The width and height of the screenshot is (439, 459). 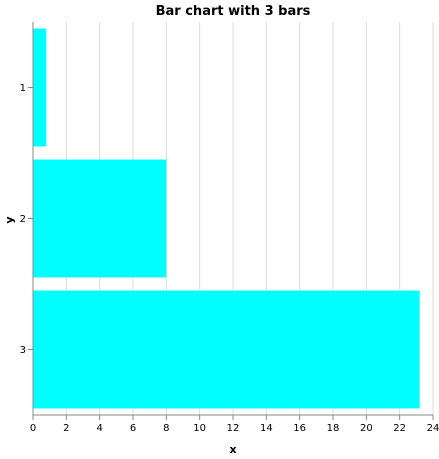 I want to click on y-tick-label: 2, so click(x=23, y=219).